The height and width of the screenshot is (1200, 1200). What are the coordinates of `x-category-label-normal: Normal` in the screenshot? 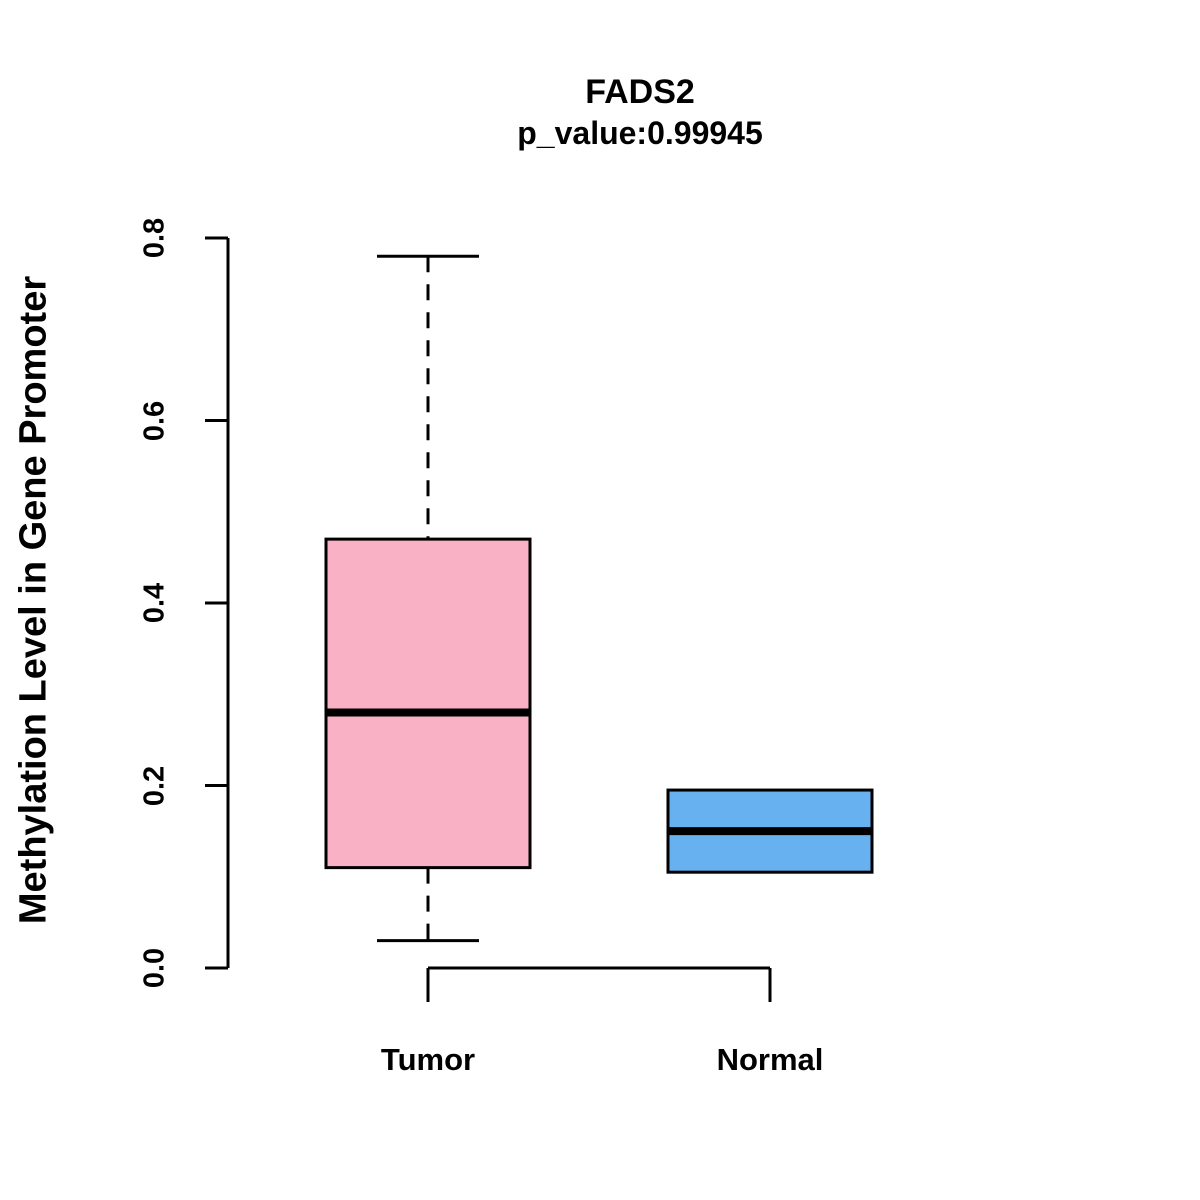 It's located at (770, 1059).